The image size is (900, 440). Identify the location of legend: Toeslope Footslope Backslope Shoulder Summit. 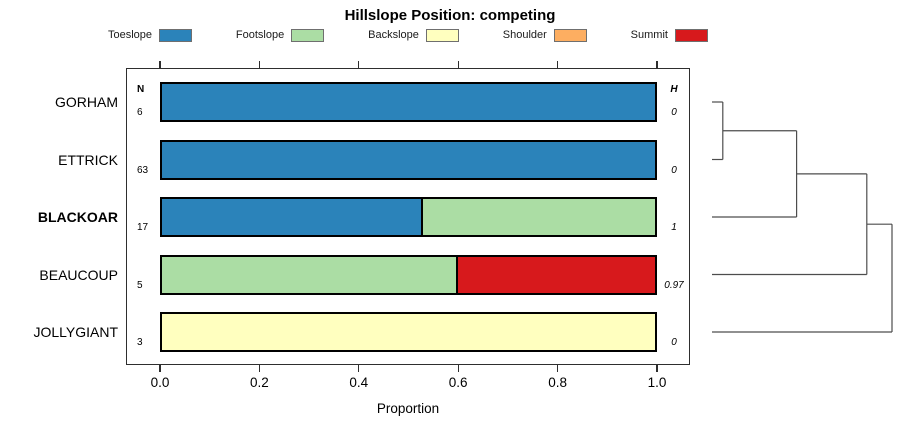
(408, 35).